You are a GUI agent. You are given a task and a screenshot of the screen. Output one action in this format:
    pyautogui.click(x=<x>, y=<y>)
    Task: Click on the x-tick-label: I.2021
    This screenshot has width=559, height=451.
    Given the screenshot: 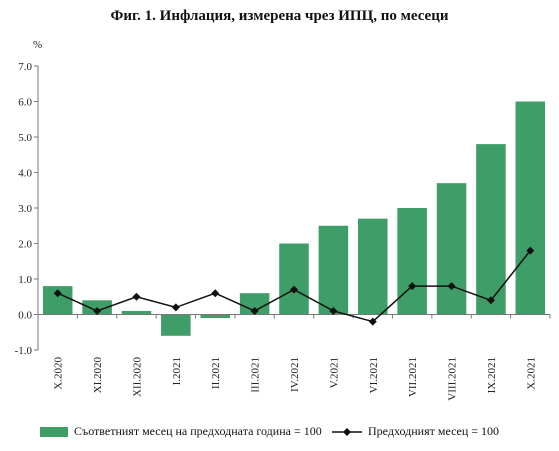 What is the action you would take?
    pyautogui.click(x=177, y=371)
    